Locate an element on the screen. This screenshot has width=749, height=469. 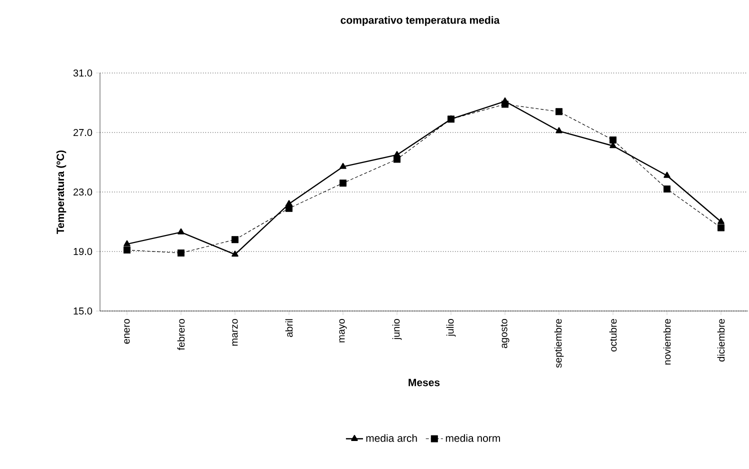
y-tick-label: 15.0 is located at coordinates (83, 311).